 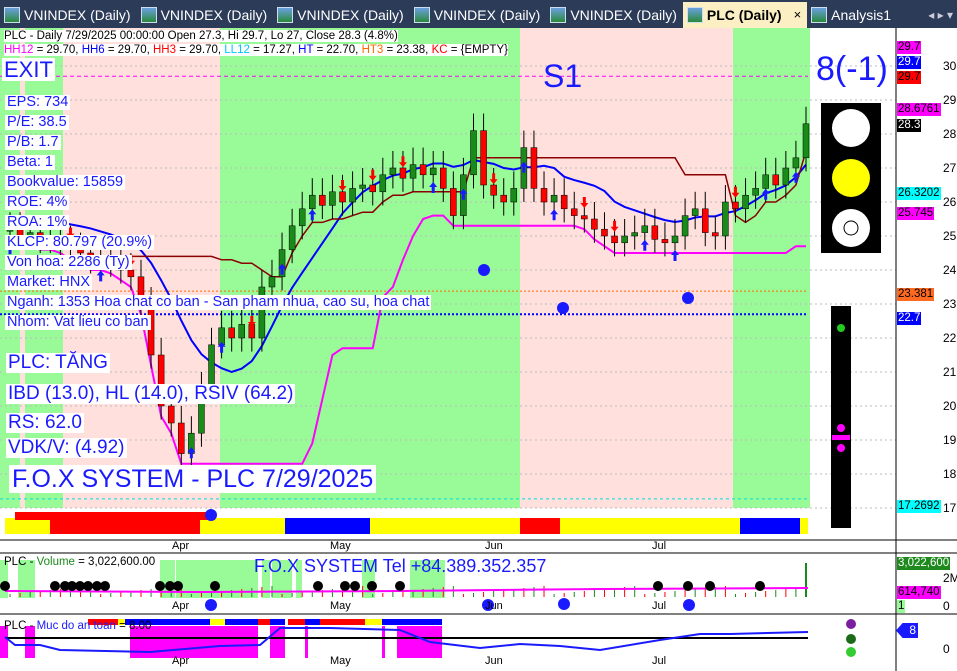 What do you see at coordinates (950, 134) in the screenshot?
I see `price-tick: 28` at bounding box center [950, 134].